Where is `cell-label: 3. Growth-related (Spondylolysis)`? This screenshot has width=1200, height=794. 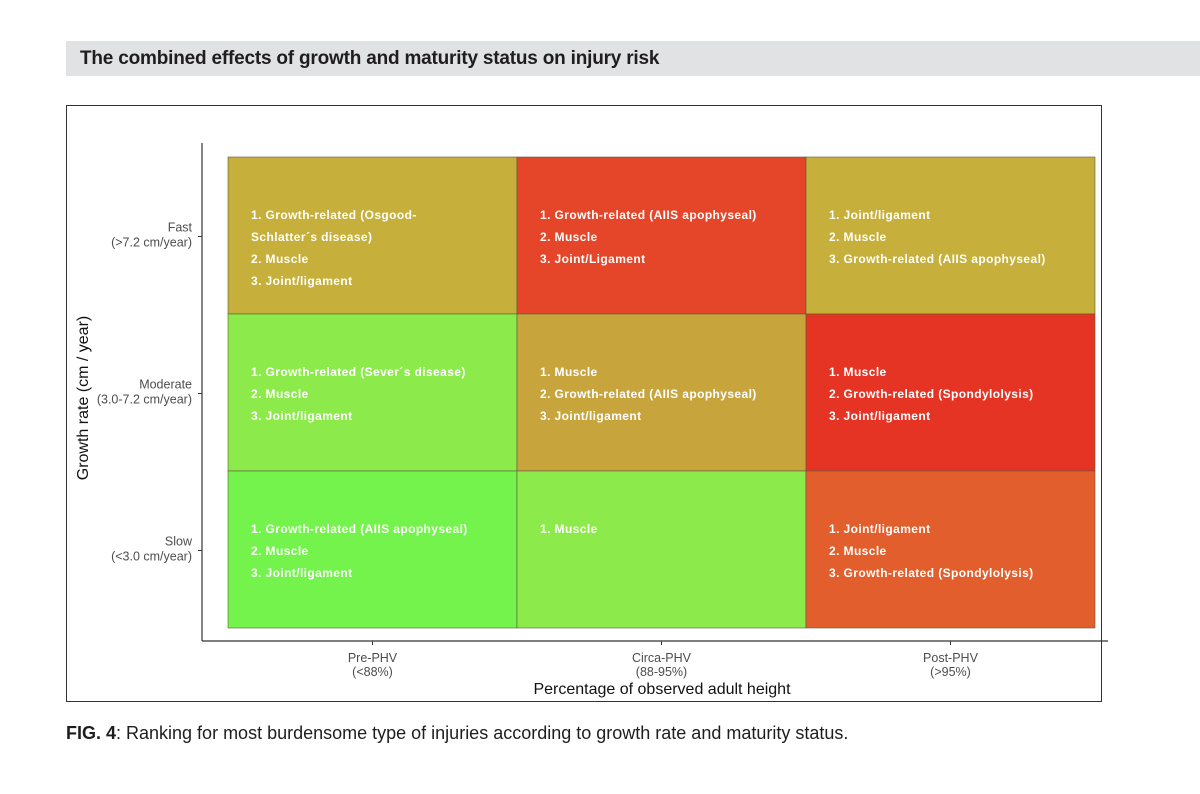
cell-label: 3. Growth-related (Spondylolysis) is located at coordinates (931, 573).